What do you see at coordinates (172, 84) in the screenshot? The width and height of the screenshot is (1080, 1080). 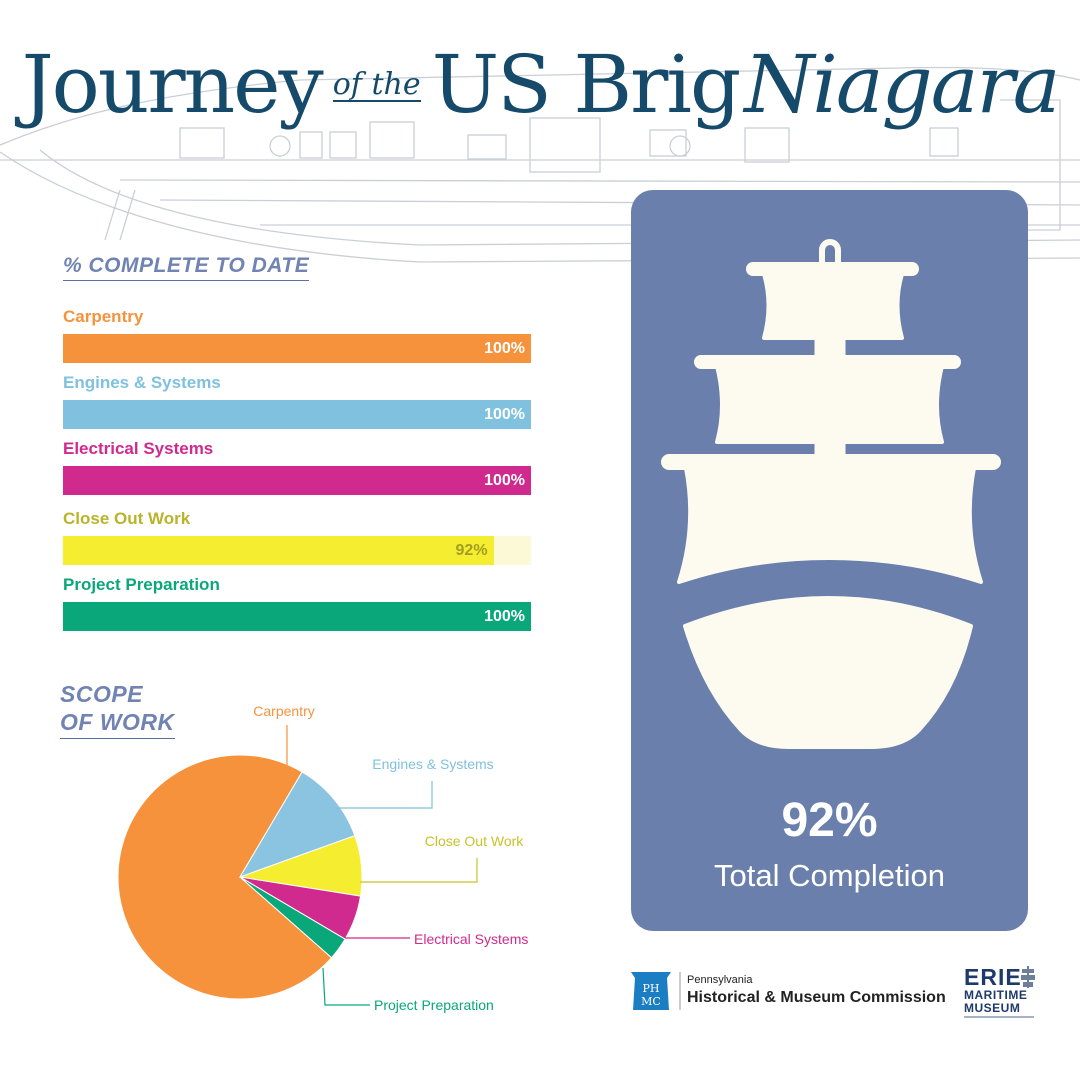 I see `title-journey: Journey` at bounding box center [172, 84].